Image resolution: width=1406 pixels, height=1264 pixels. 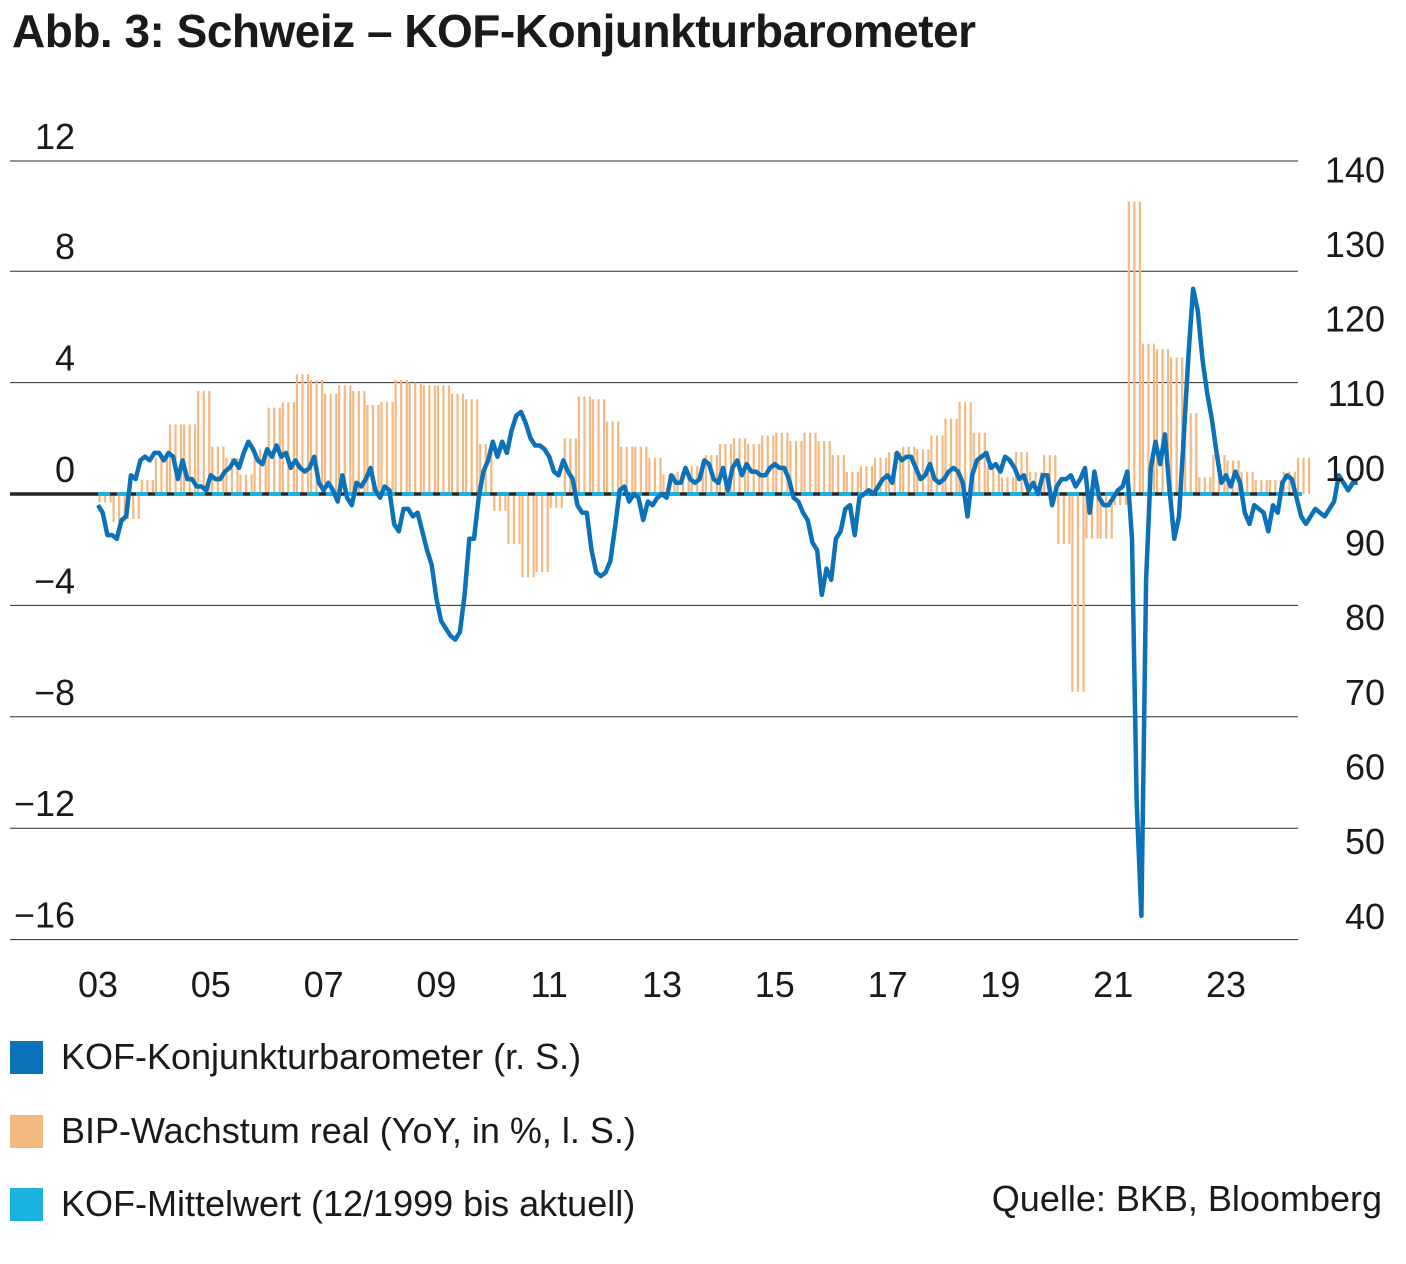 What do you see at coordinates (1365, 841) in the screenshot?
I see `right-axis-tick-label: 50` at bounding box center [1365, 841].